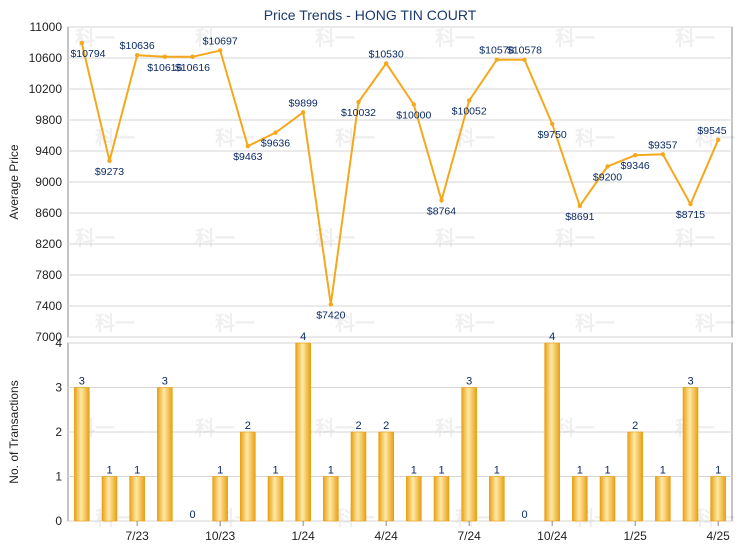 This screenshot has width=740, height=555. I want to click on x-tick-label: 1/25, so click(635, 536).